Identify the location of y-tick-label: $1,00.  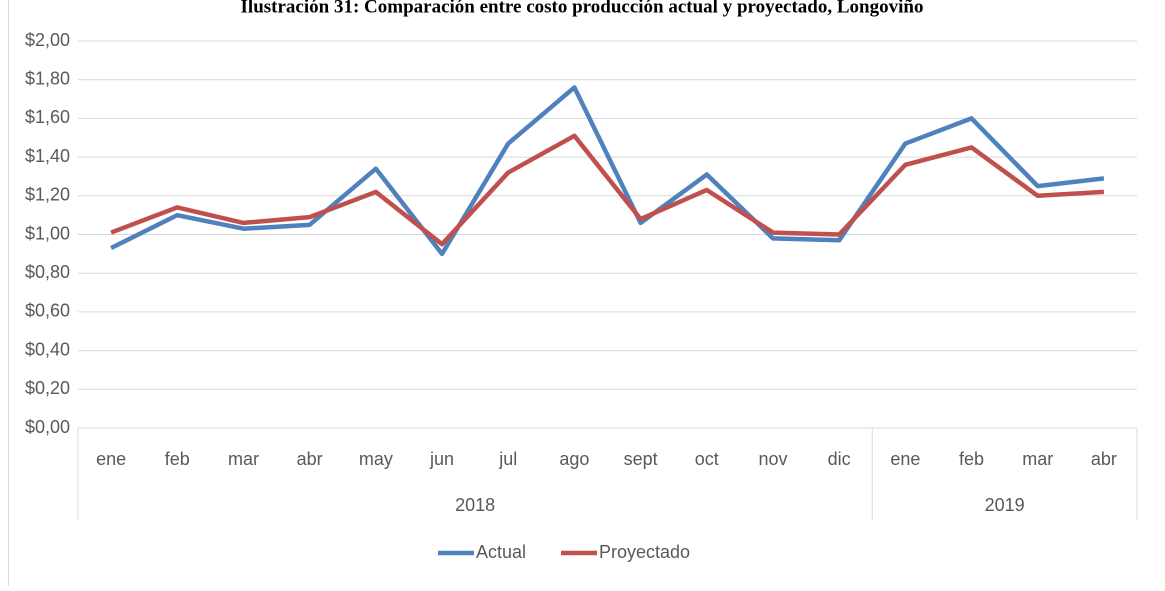
(47, 233).